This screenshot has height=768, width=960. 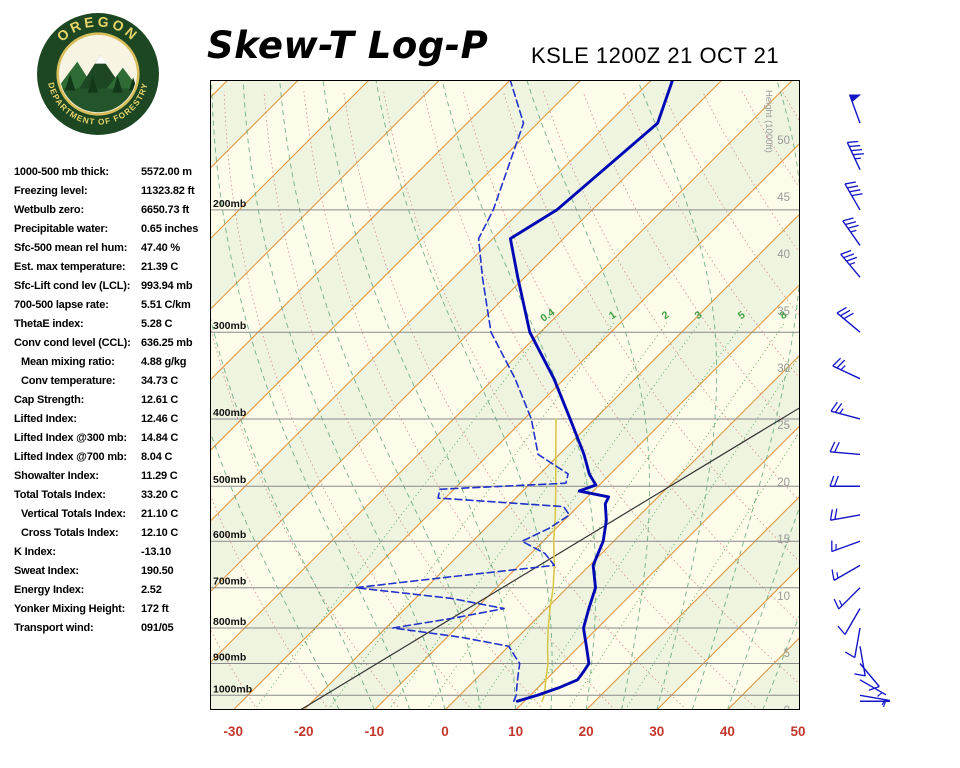 I want to click on mixing-ratio-label: 3, so click(x=699, y=315).